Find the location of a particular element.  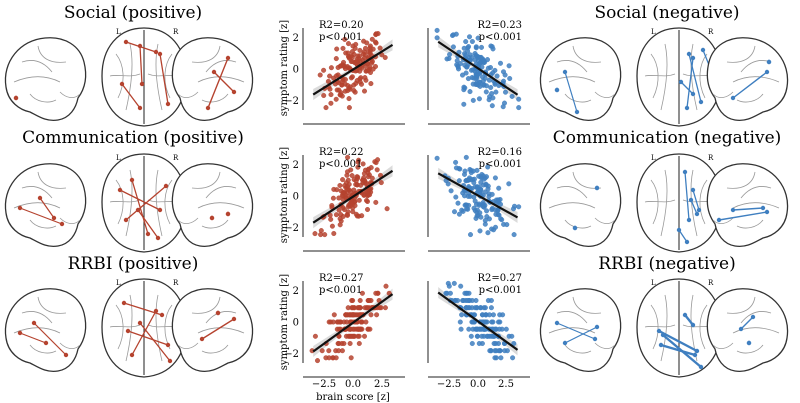

r2-annotation: R2=0.23 is located at coordinates (499, 25).